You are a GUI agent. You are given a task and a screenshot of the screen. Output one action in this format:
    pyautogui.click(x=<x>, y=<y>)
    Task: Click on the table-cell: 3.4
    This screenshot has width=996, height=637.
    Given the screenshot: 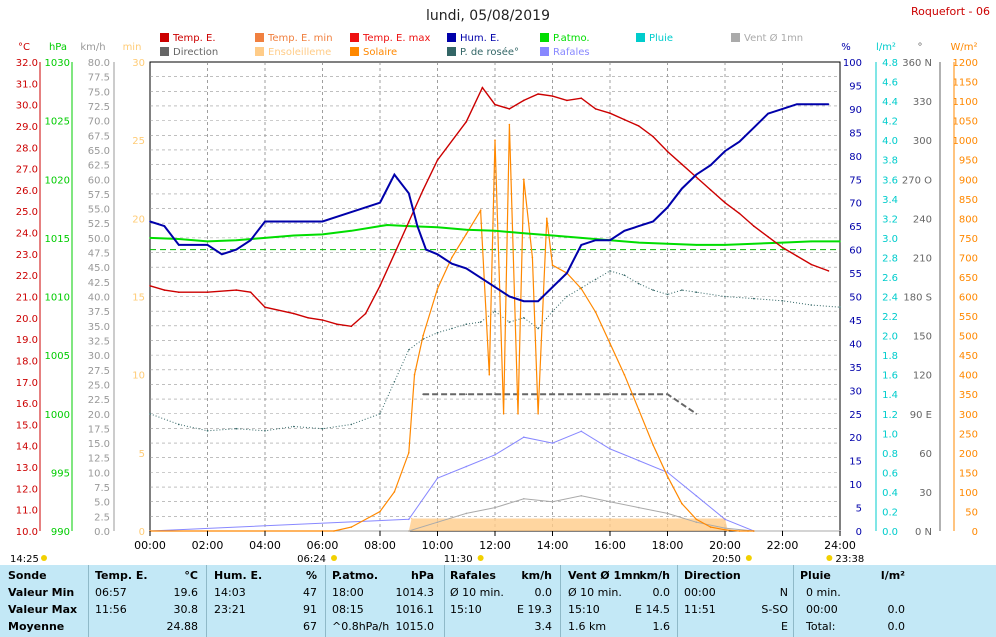 What is the action you would take?
    pyautogui.click(x=543, y=626)
    